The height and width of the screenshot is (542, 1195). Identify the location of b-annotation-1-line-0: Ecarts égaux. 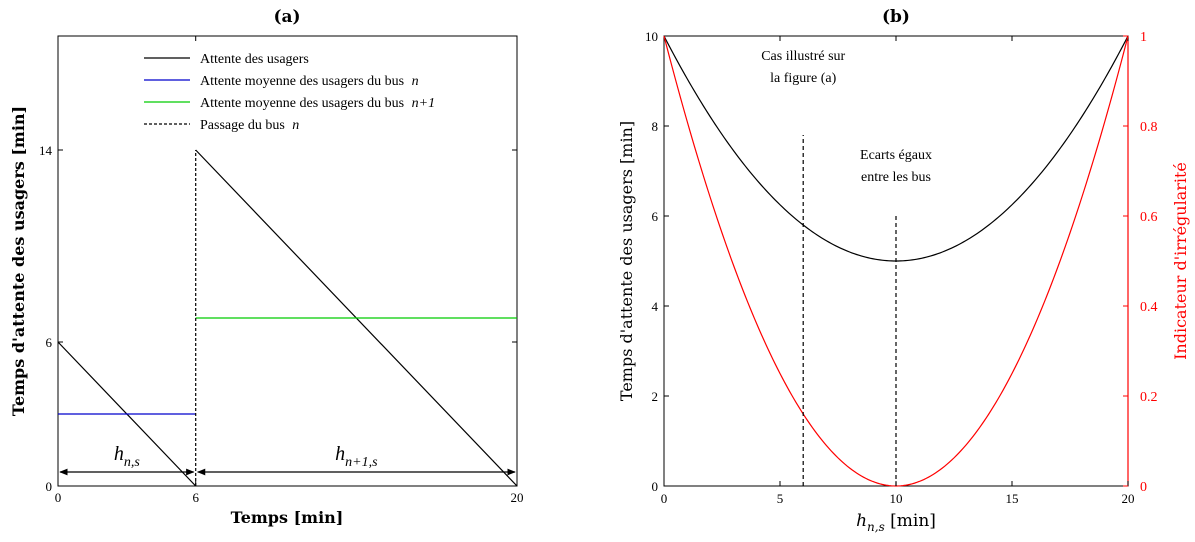
(896, 155).